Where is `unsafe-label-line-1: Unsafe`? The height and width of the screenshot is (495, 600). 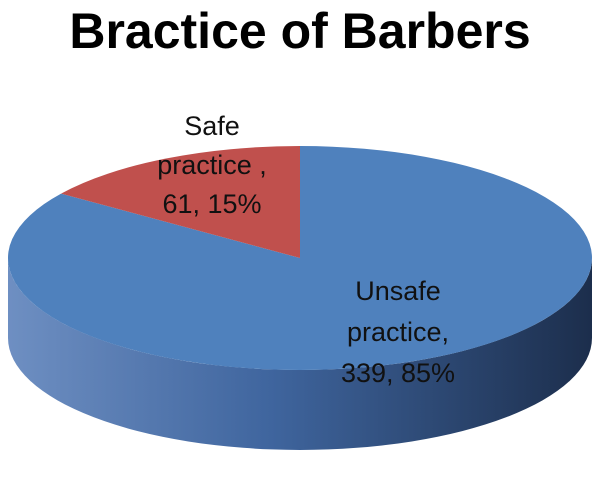
unsafe-label-line-1: Unsafe is located at coordinates (398, 291).